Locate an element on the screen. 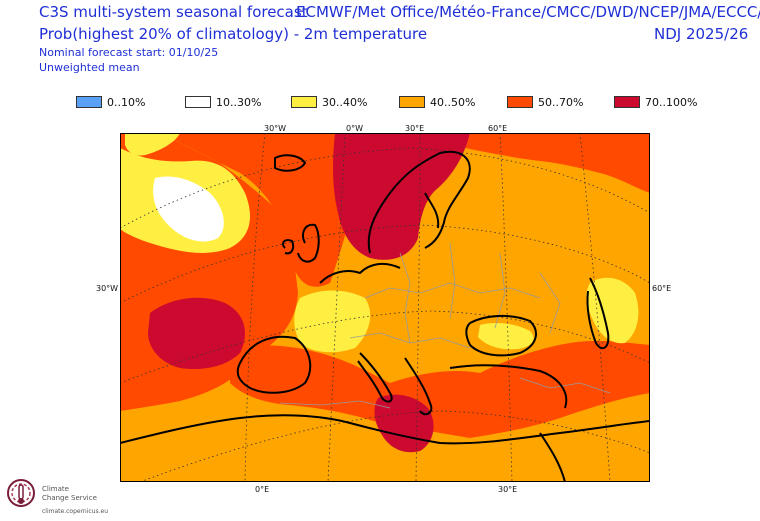  tick-top-30e: 30°E is located at coordinates (415, 128).